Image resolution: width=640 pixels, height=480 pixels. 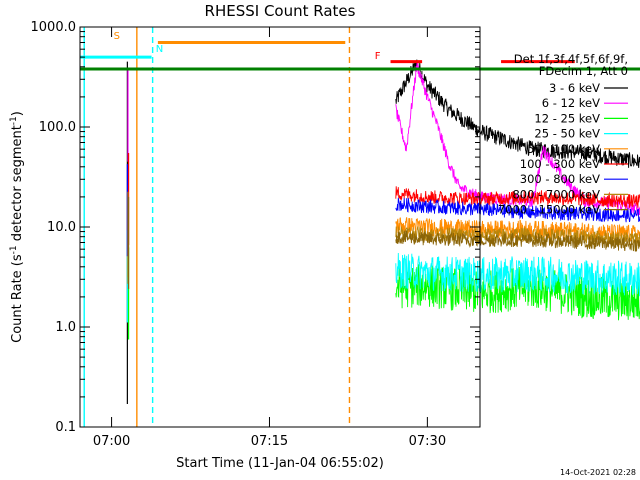 I want to click on legend-entry-label: 7000 - 15000 keV, so click(x=549, y=210).